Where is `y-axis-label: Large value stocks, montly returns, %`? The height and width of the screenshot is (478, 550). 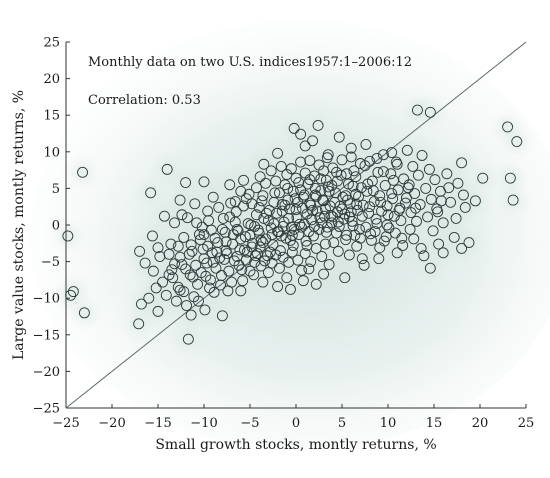
y-axis-label: Large value stocks, montly returns, % is located at coordinates (19, 225).